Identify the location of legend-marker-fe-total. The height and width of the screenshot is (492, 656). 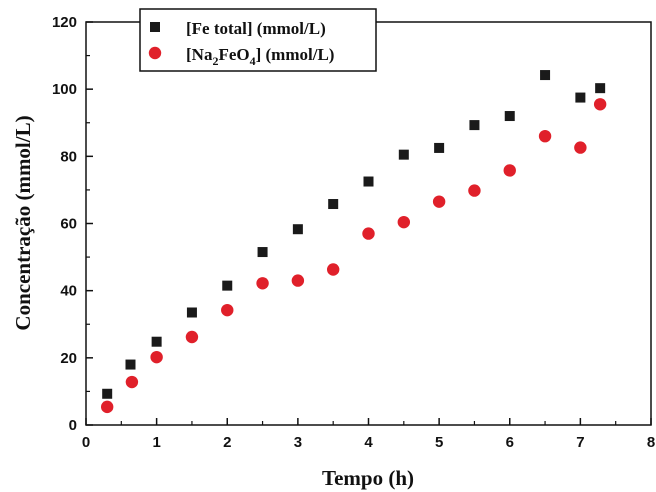
(155, 27).